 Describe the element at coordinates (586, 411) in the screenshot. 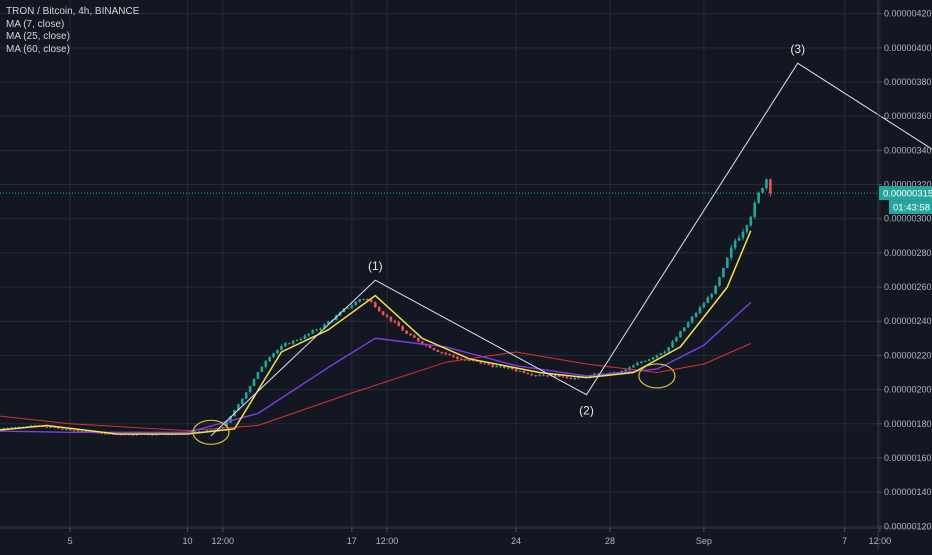

I see `wave-label-2: (2)` at that location.